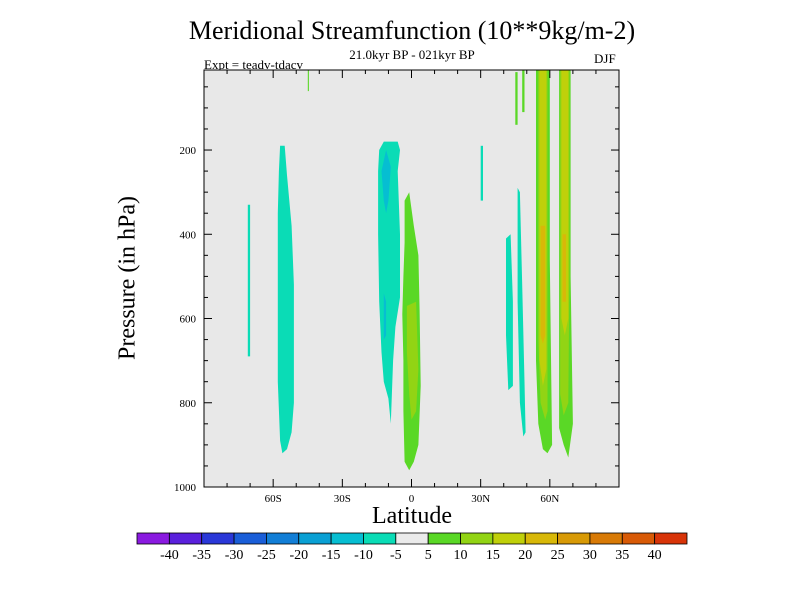 This screenshot has width=800, height=600. Describe the element at coordinates (188, 404) in the screenshot. I see `y-tick-label: 800` at that location.